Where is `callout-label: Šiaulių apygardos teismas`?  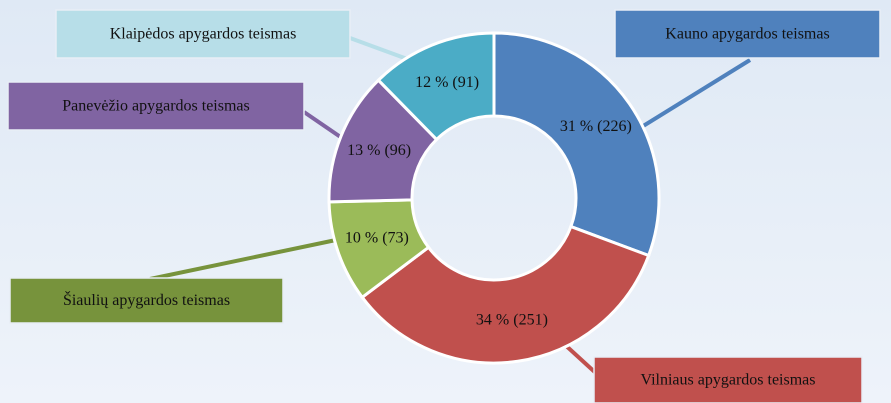
callout-label: Šiaulių apygardos teismas is located at coordinates (146, 299).